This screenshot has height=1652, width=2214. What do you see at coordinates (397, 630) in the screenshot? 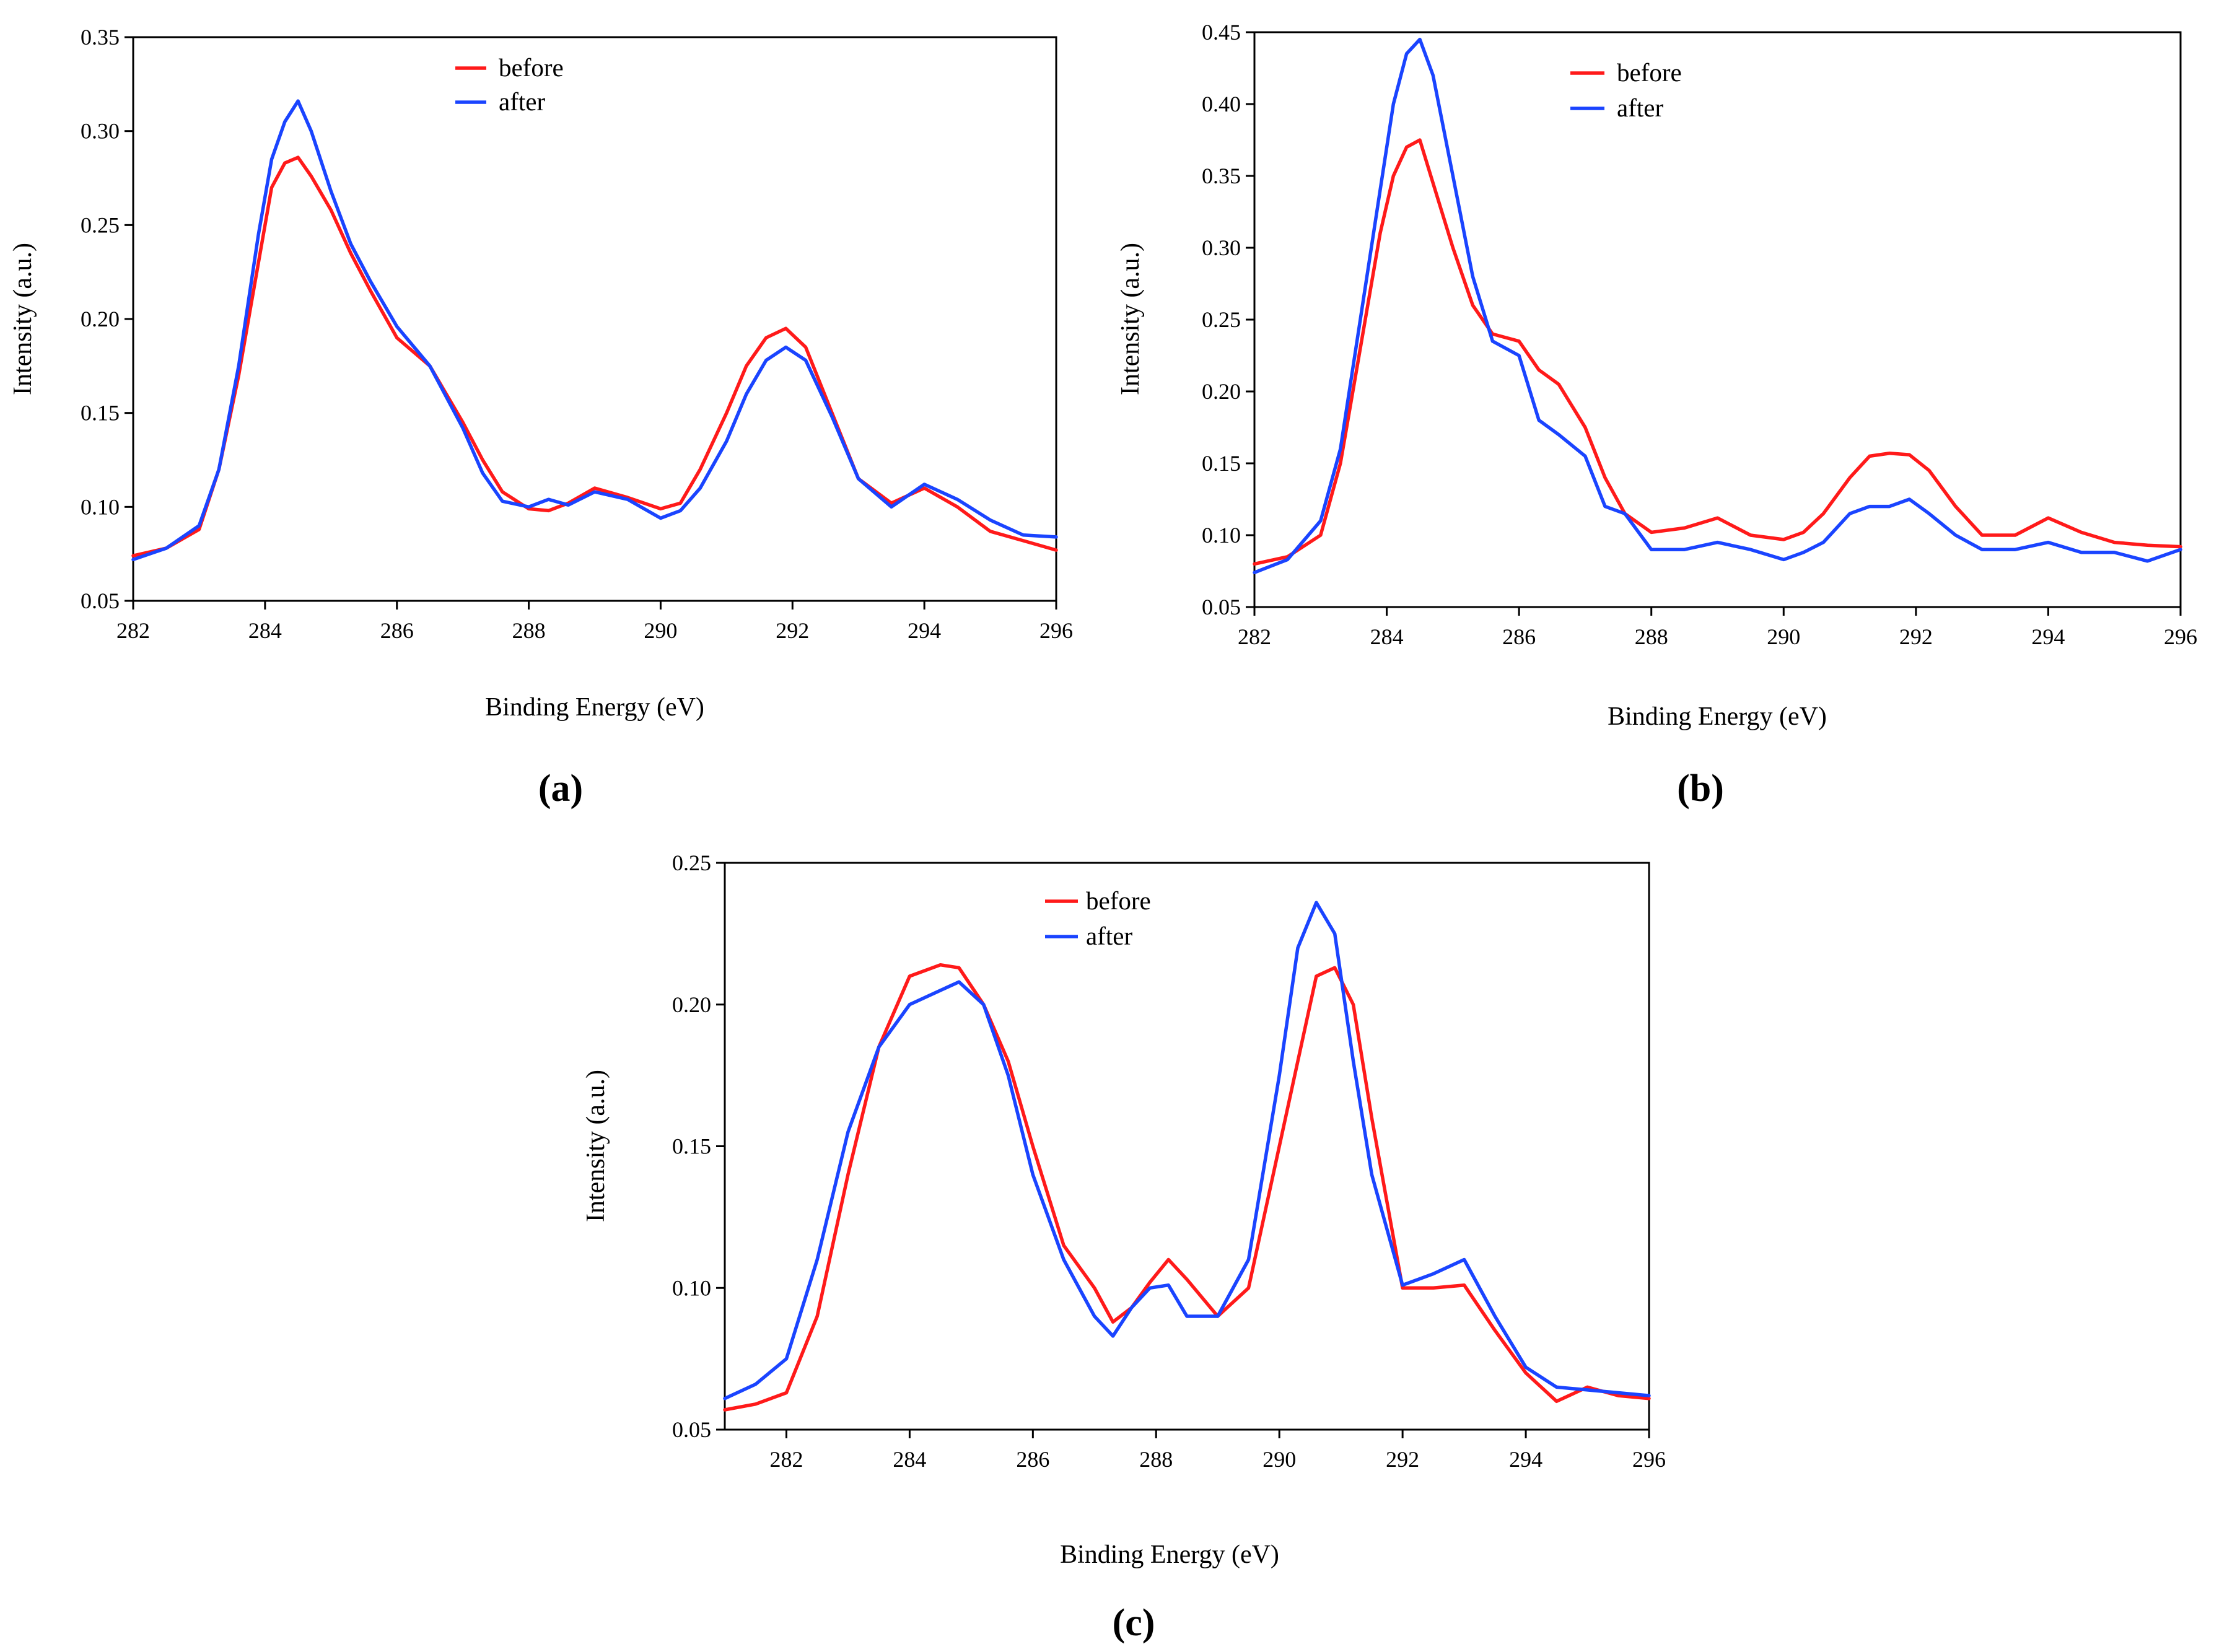
I see `x-tick-label-a: 286` at bounding box center [397, 630].